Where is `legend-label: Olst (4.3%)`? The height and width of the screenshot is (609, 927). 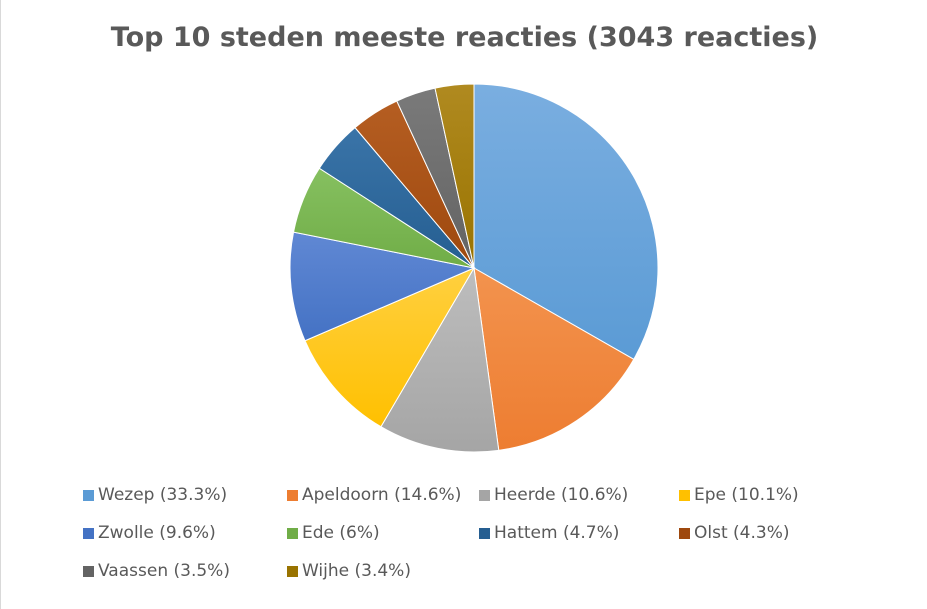
legend-label: Olst (4.3%) is located at coordinates (742, 533).